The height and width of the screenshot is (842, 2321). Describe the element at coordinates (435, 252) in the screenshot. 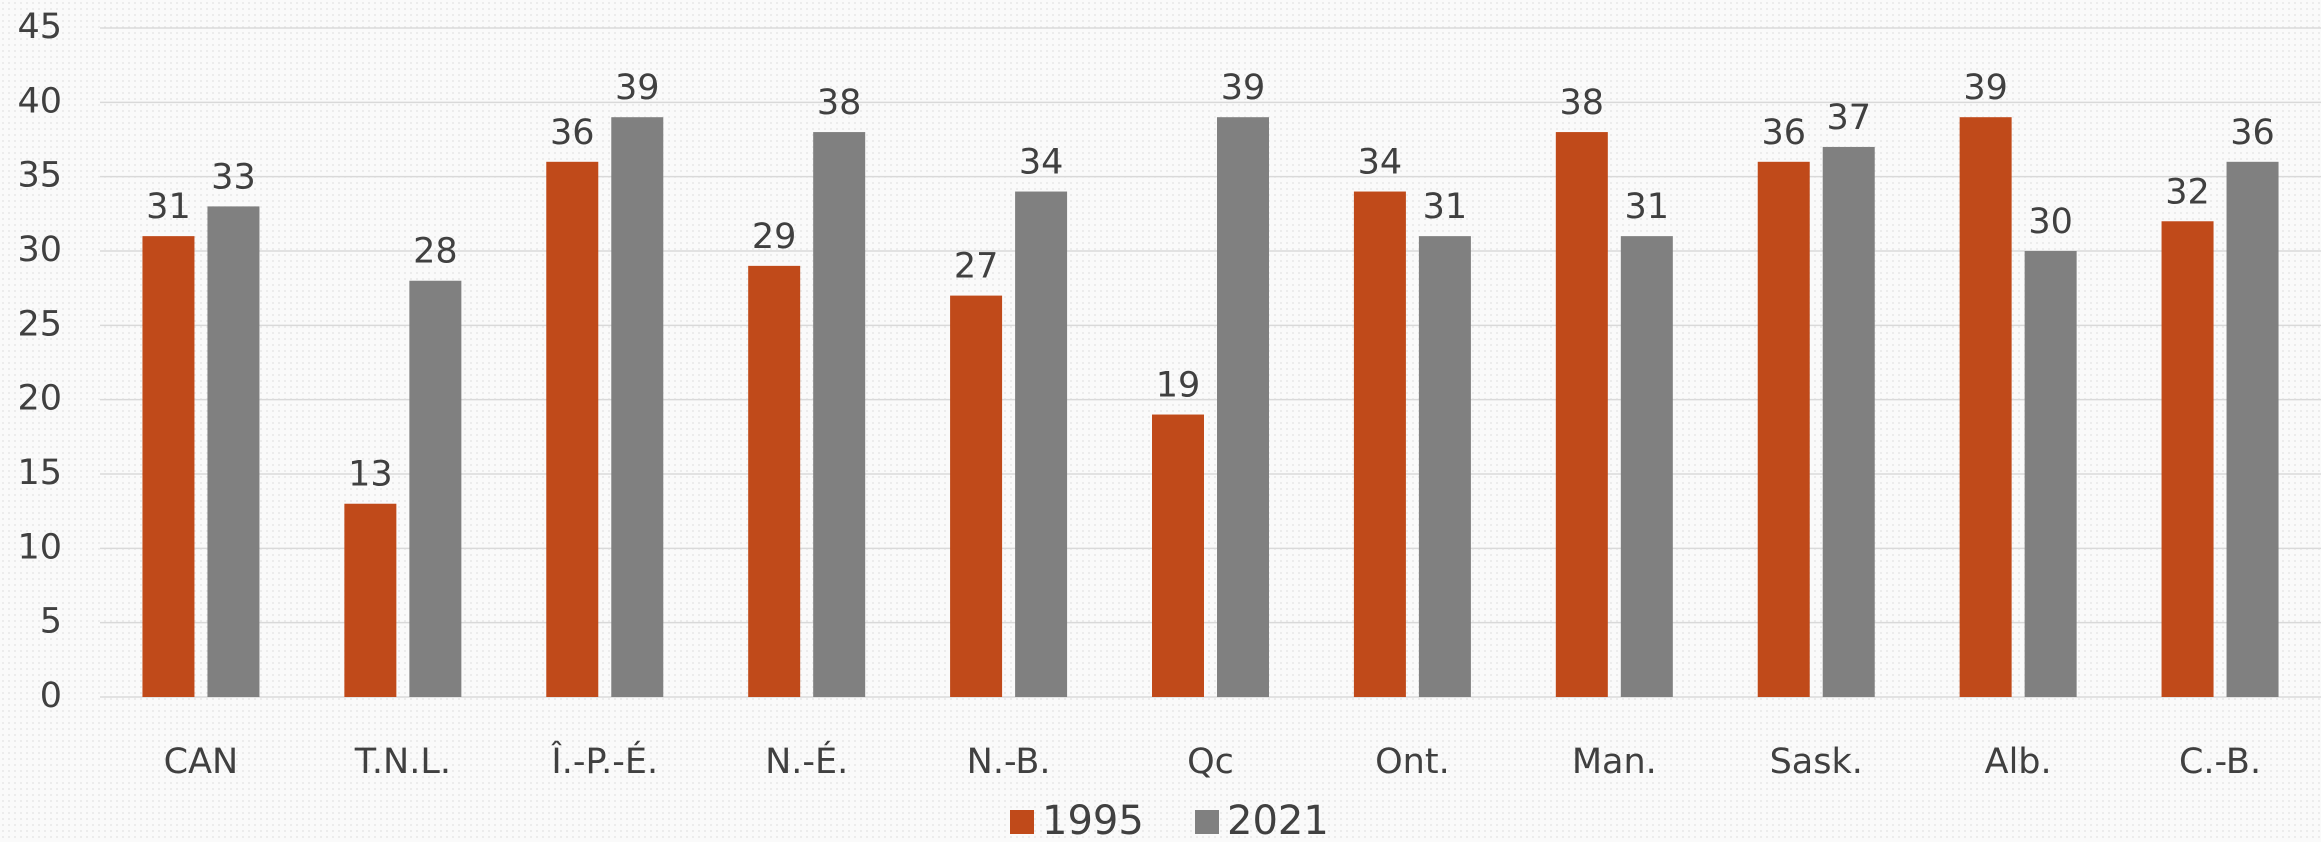

I see `data-label: 28` at that location.